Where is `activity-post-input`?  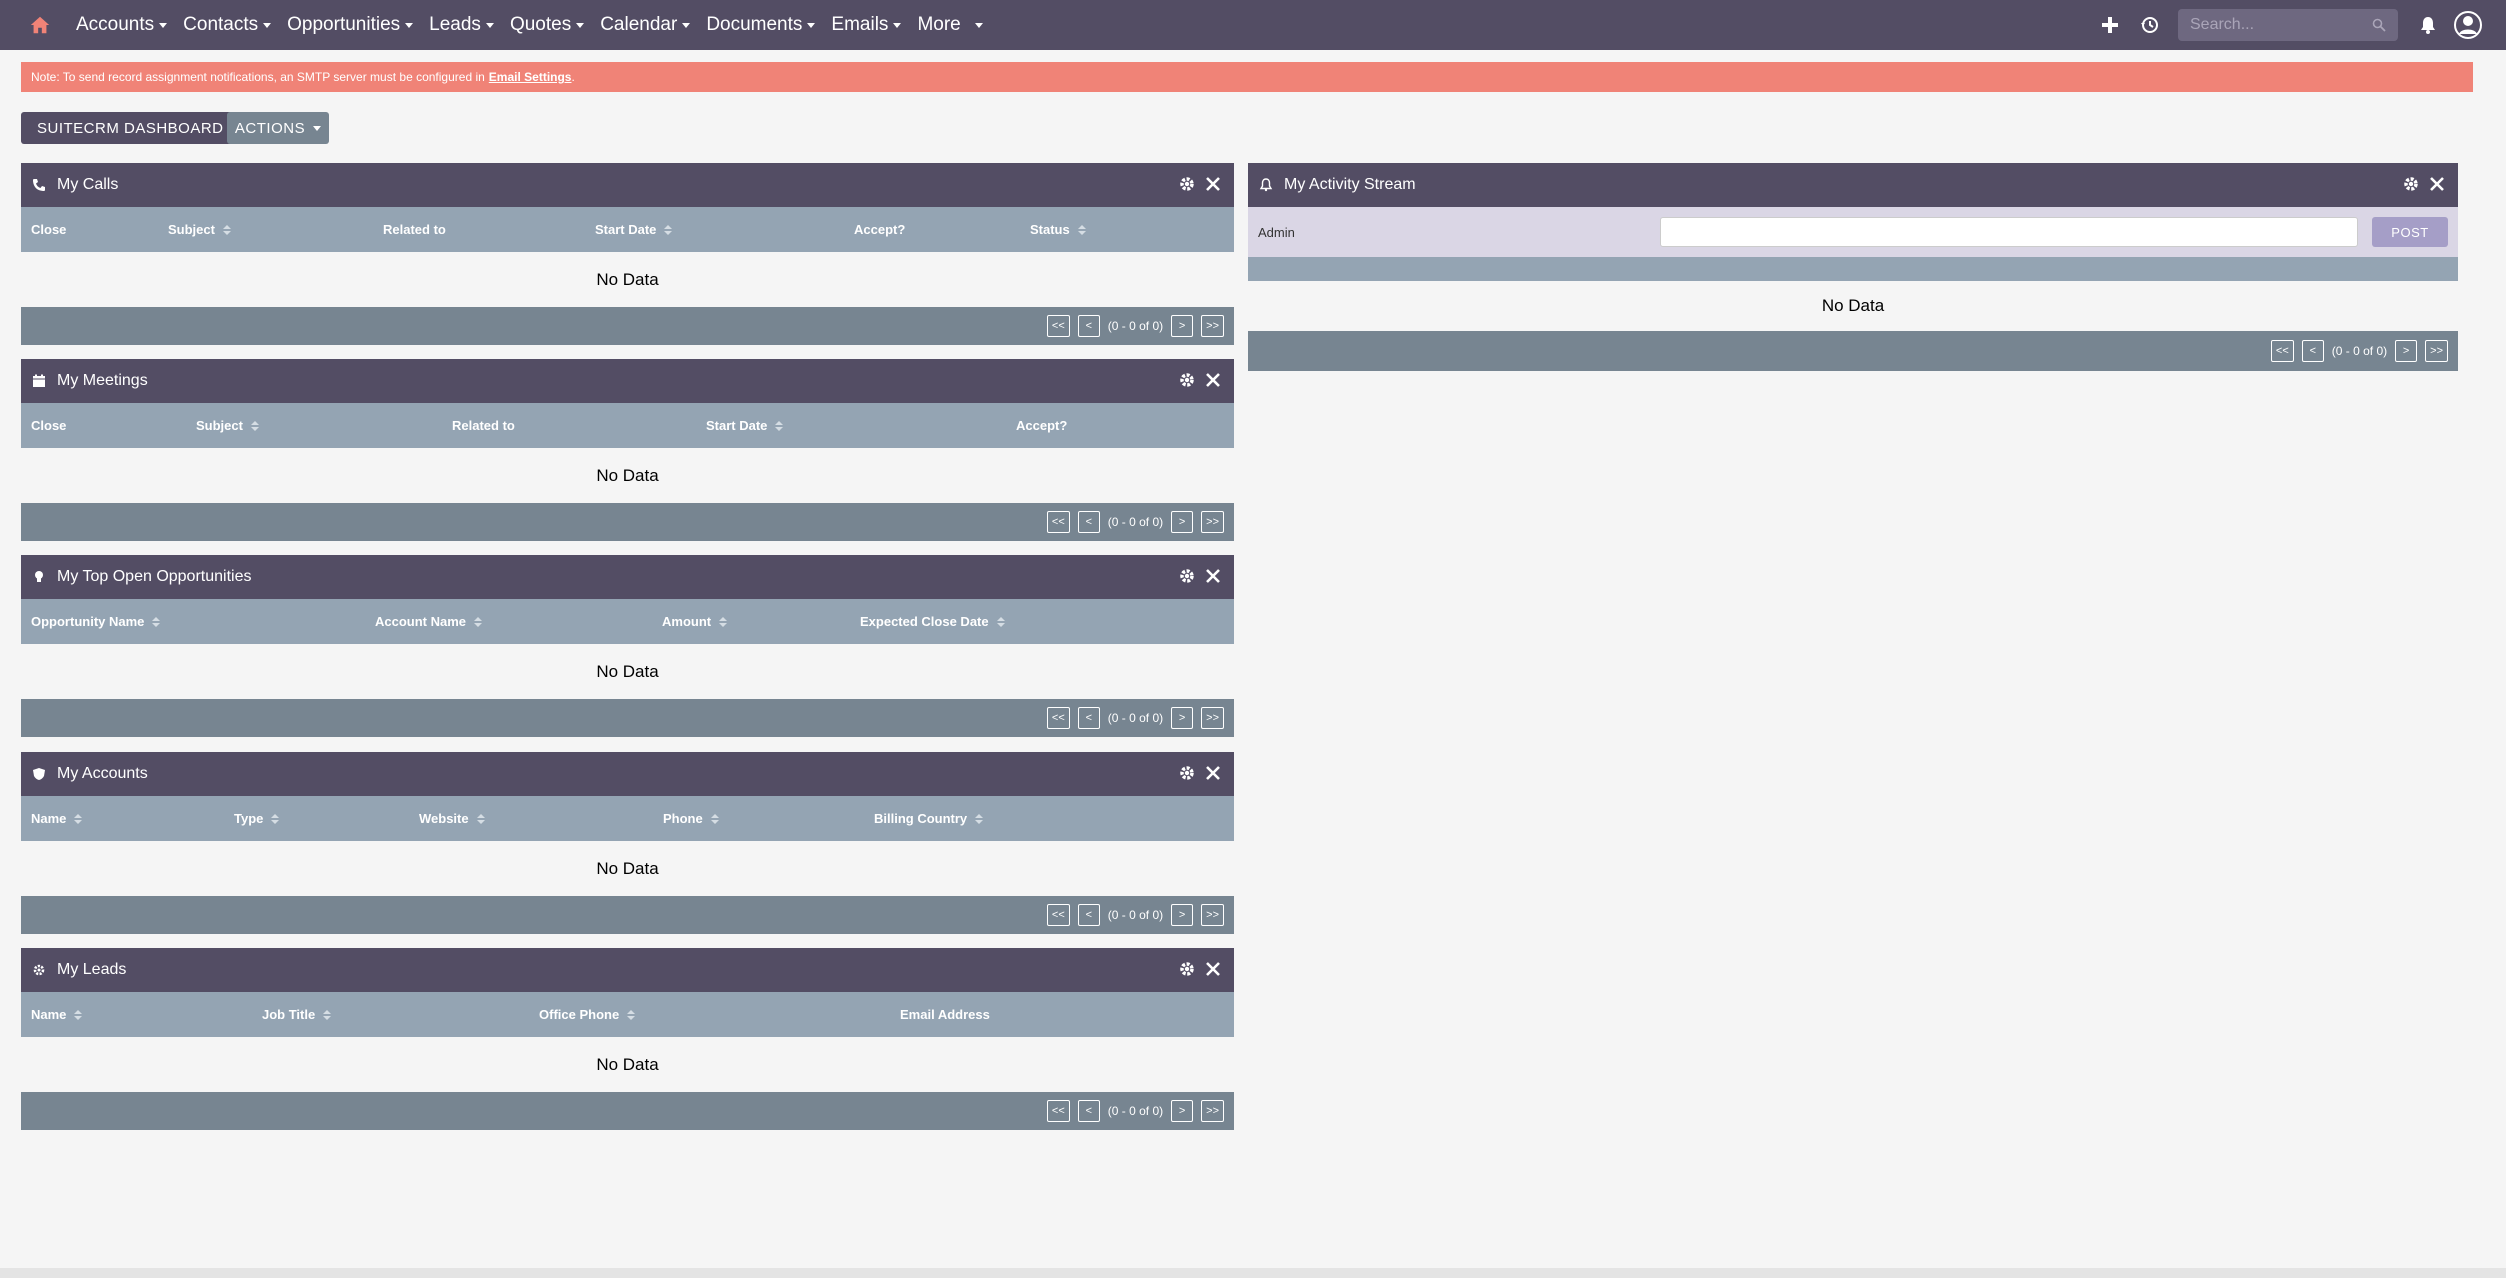
activity-post-input is located at coordinates (2009, 232).